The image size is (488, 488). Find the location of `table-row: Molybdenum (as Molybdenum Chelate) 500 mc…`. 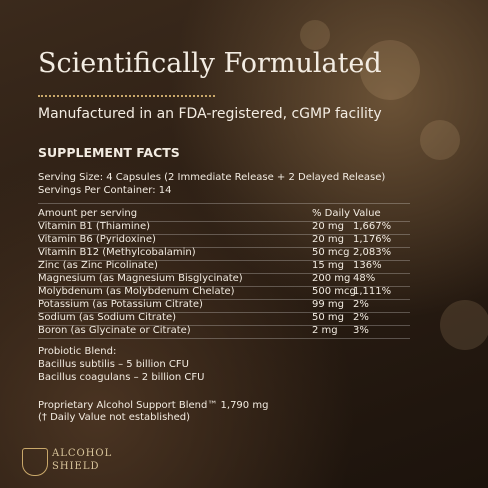

table-row: Molybdenum (as Molybdenum Chelate) 500 mc… is located at coordinates (224, 293).